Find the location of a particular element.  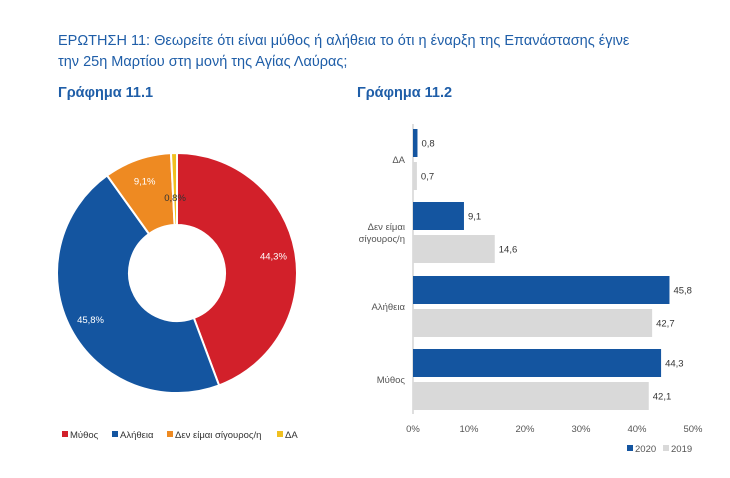

legend-2020-label: 2020 is located at coordinates (645, 449).